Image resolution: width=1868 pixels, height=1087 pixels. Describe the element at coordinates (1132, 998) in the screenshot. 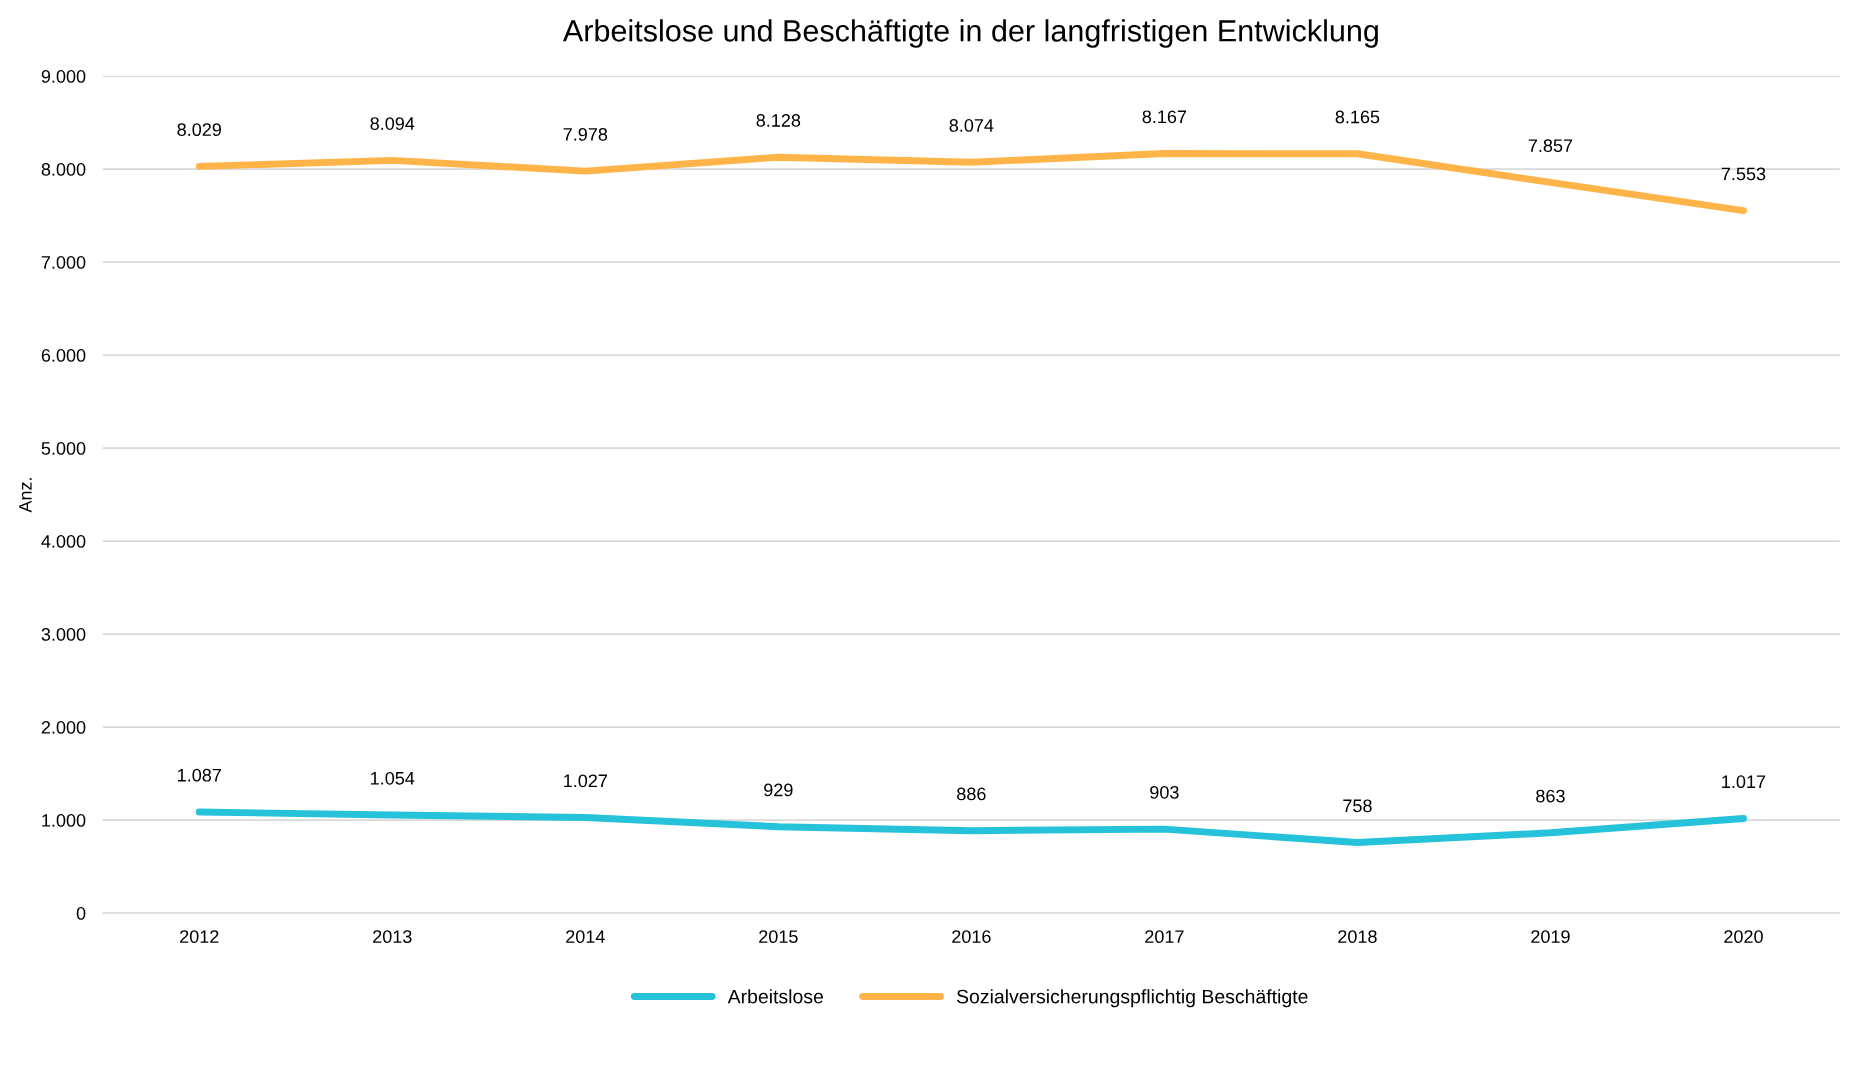

I see `legend-label: Sozialversicherungspflichtig Beschäftigte` at that location.